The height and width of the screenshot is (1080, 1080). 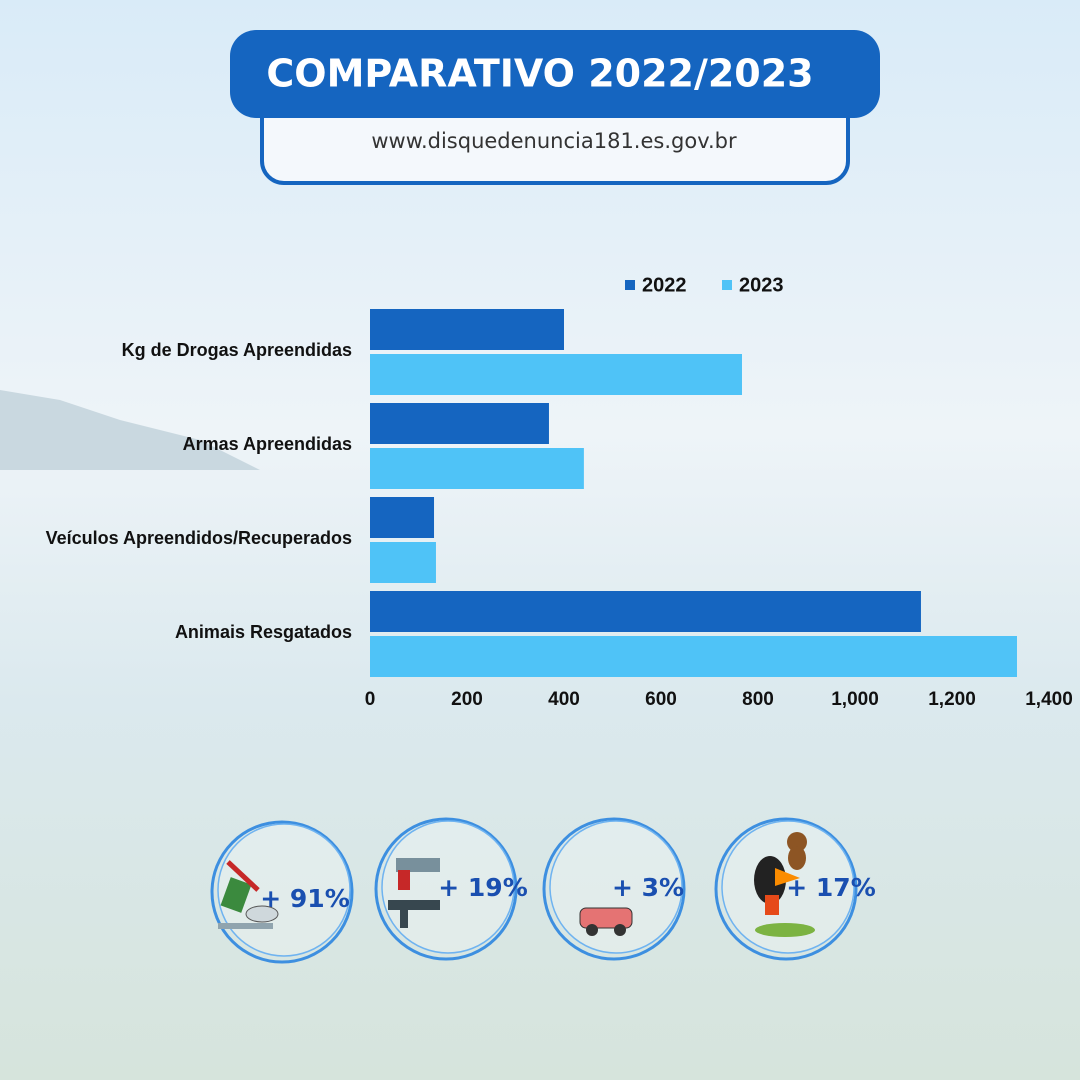 What do you see at coordinates (305, 898) in the screenshot?
I see `badge-label: + 91%` at bounding box center [305, 898].